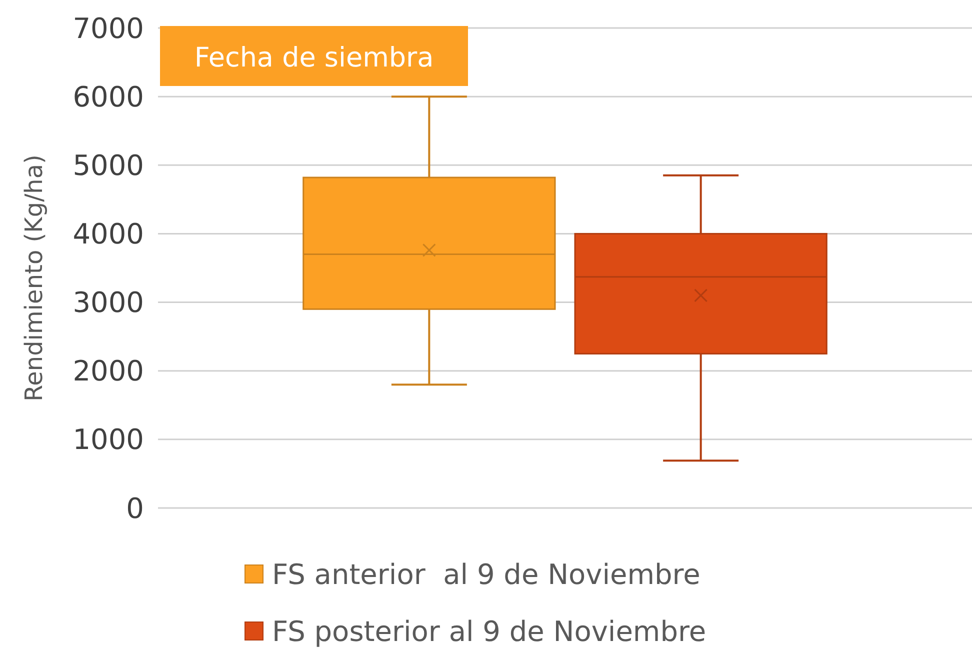 The width and height of the screenshot is (972, 652). What do you see at coordinates (108, 303) in the screenshot?
I see `y-tick-label: 3000` at bounding box center [108, 303].